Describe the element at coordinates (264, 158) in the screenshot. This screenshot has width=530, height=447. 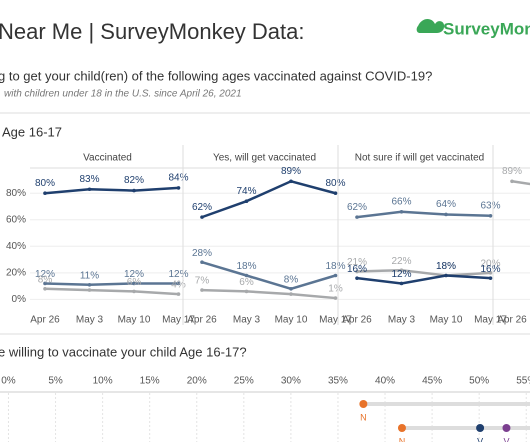
I see `panel-title: Yes, will get vaccinated` at that location.